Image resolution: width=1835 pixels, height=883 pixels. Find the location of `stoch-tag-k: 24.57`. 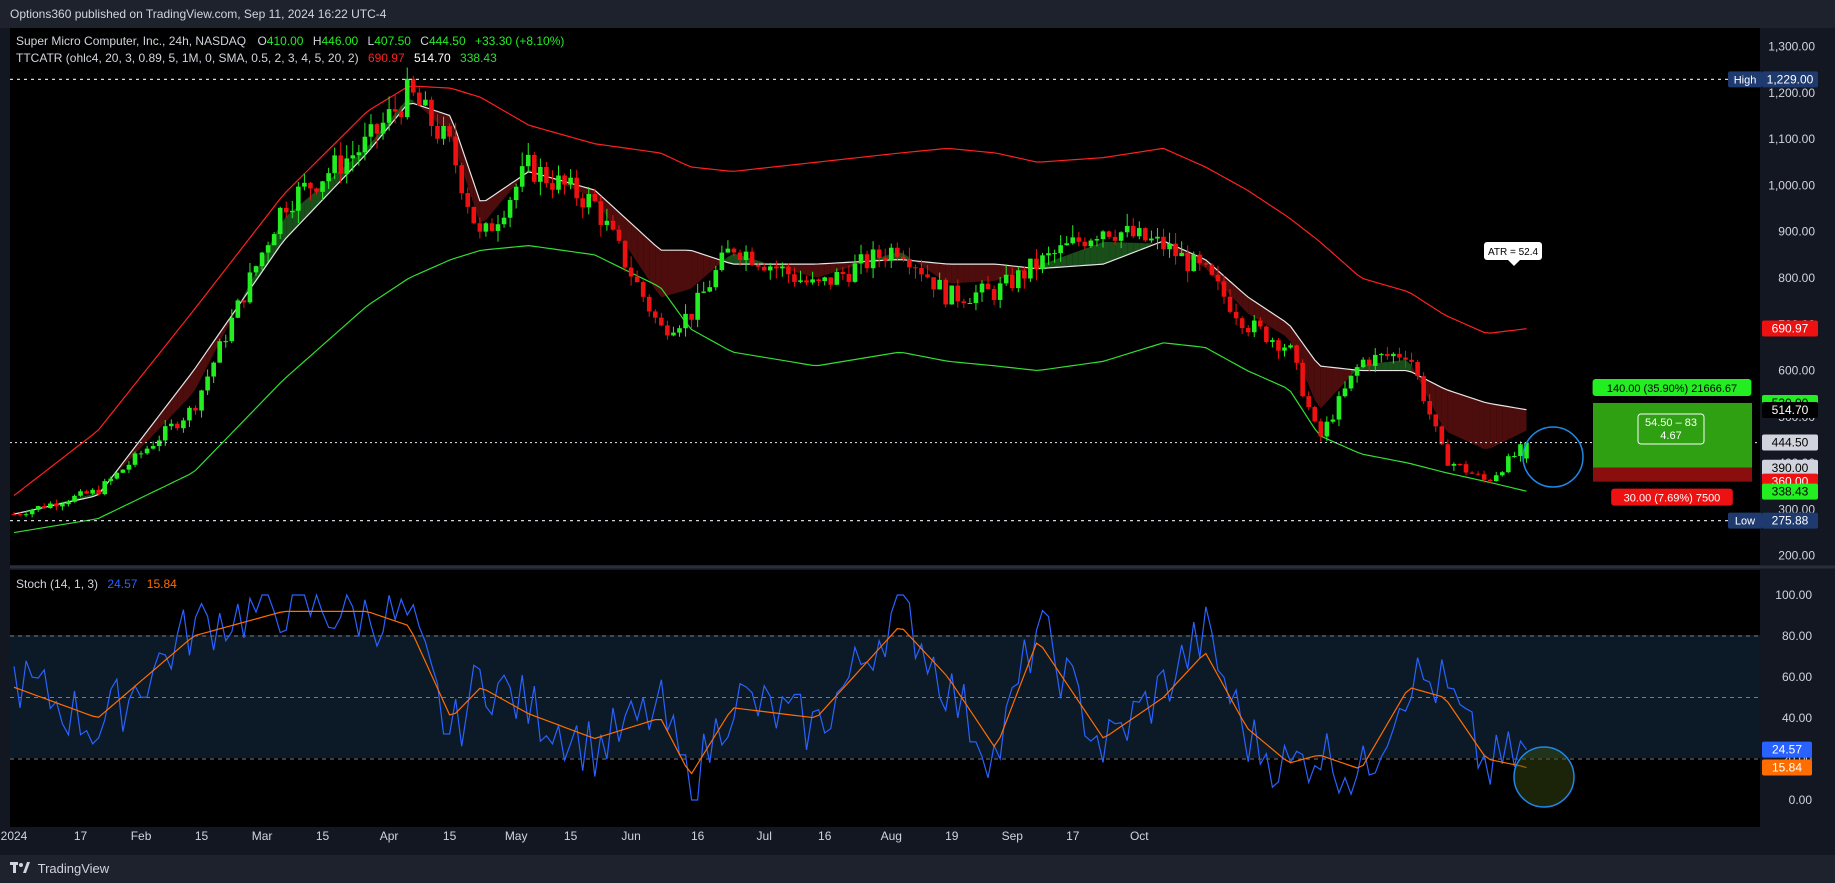

stoch-tag-k: 24.57 is located at coordinates (1787, 750).